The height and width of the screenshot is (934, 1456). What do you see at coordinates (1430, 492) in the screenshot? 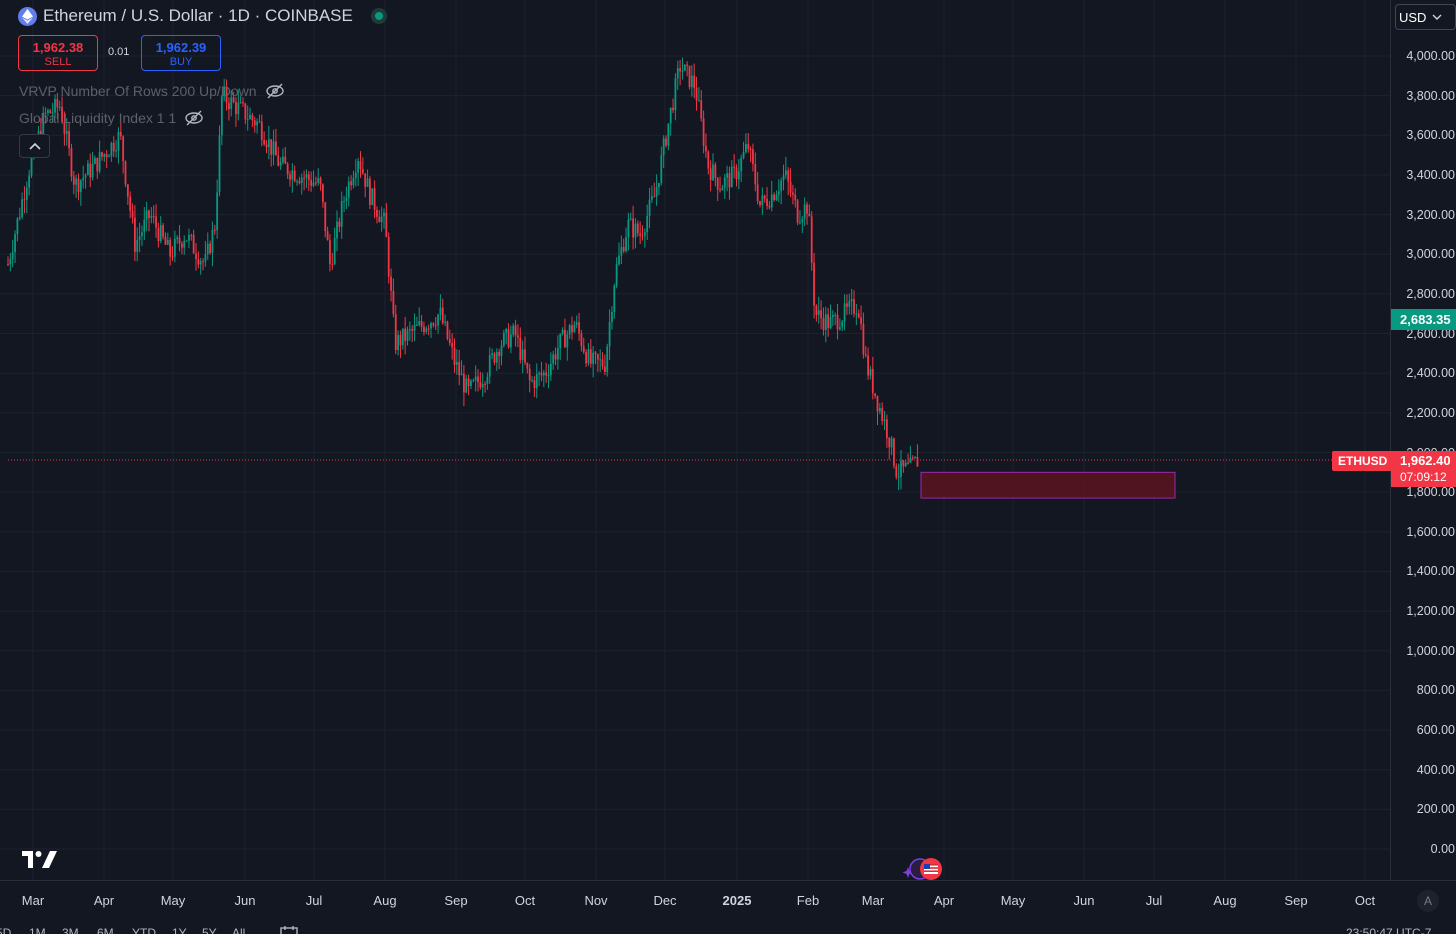
I see `price-tick-label: 1,800.00` at bounding box center [1430, 492].